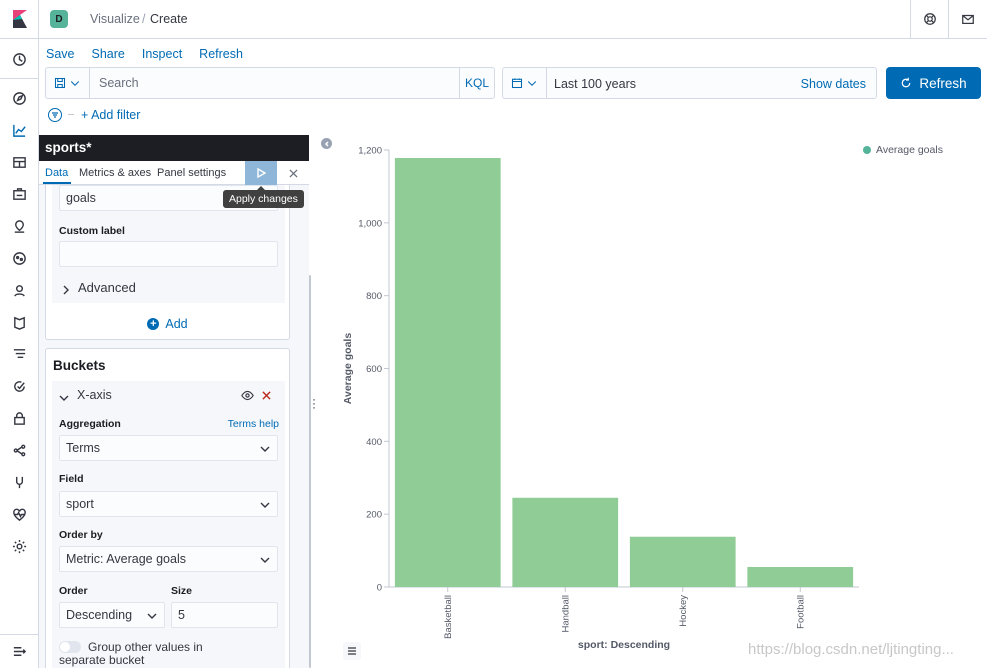  What do you see at coordinates (19, 322) in the screenshot?
I see `logs-icon` at bounding box center [19, 322].